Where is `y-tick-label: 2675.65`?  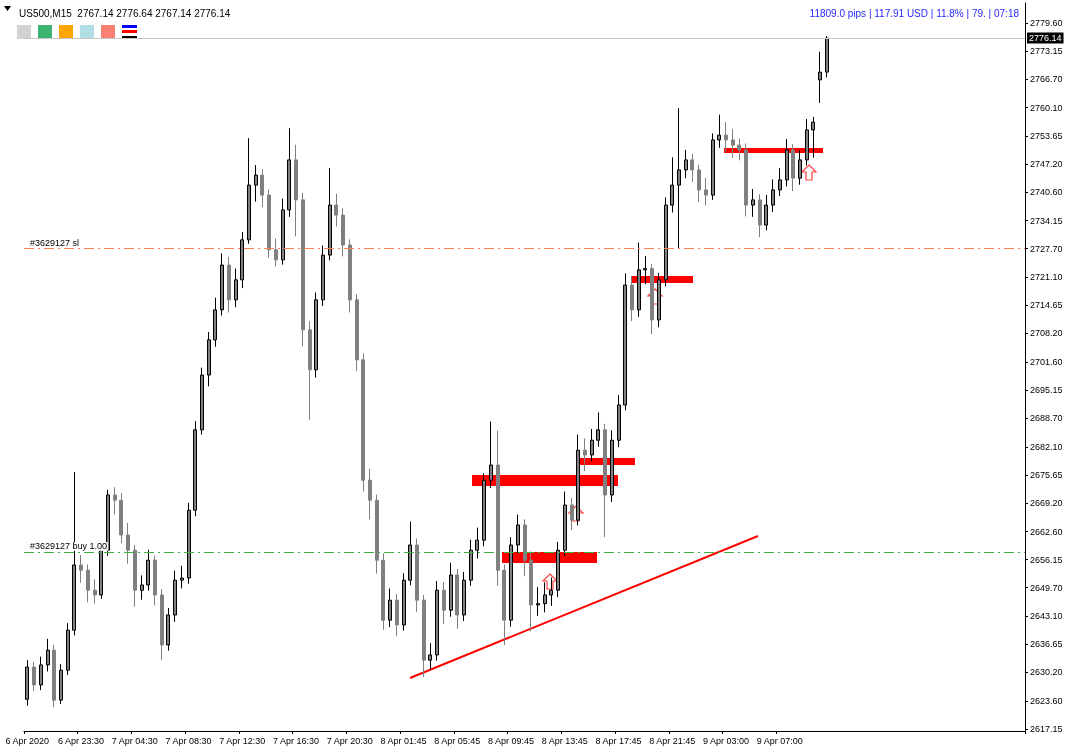
y-tick-label: 2675.65 is located at coordinates (1046, 474).